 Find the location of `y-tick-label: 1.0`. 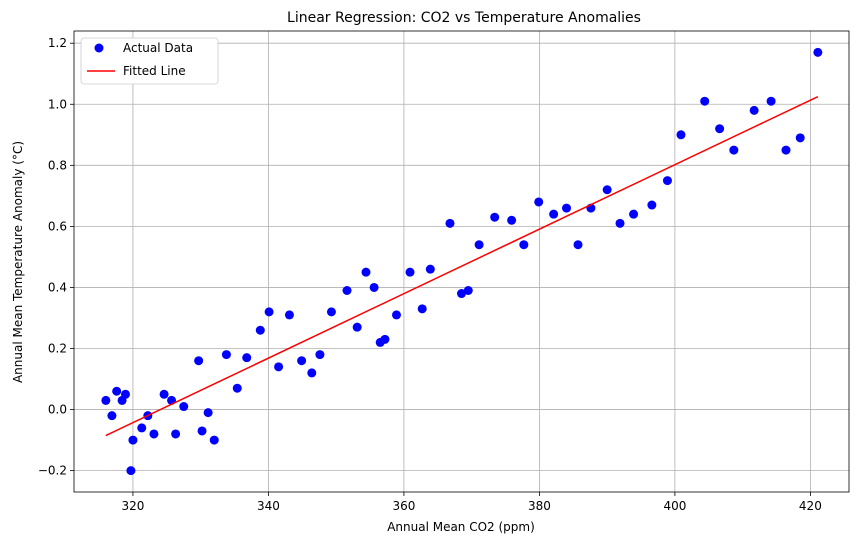

y-tick-label: 1.0 is located at coordinates (57, 104).